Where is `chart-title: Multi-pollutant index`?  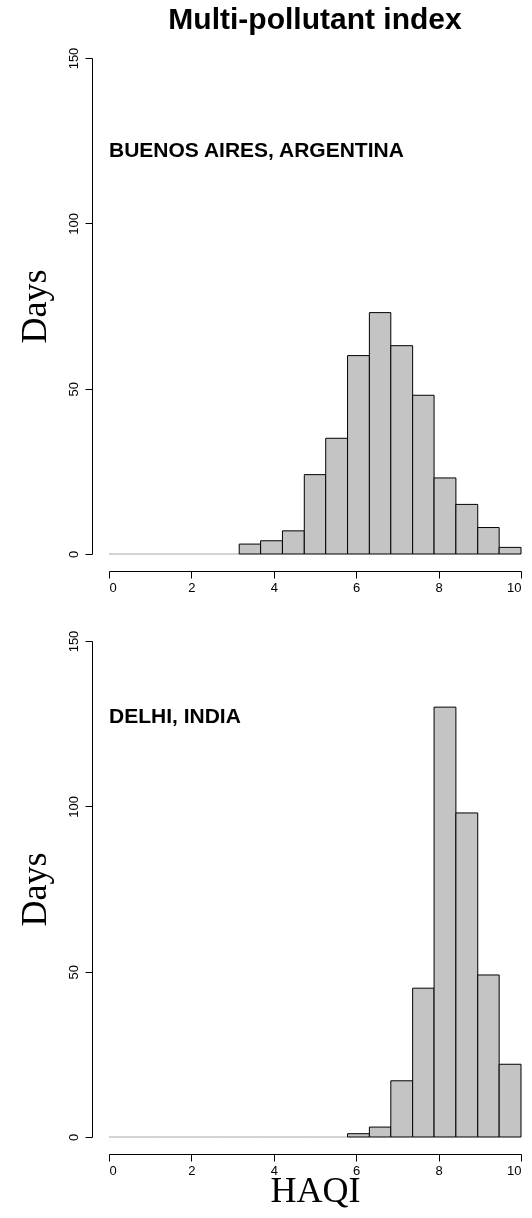
chart-title: Multi-pollutant index is located at coordinates (315, 19).